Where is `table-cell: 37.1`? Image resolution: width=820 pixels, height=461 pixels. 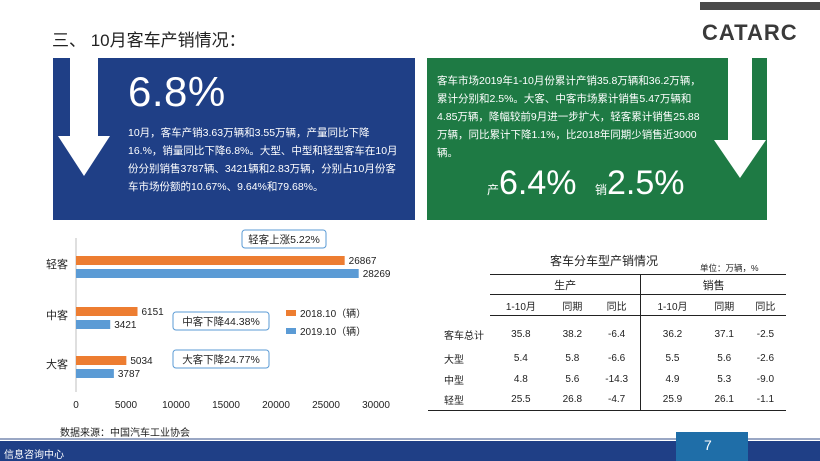 table-cell: 37.1 is located at coordinates (724, 335).